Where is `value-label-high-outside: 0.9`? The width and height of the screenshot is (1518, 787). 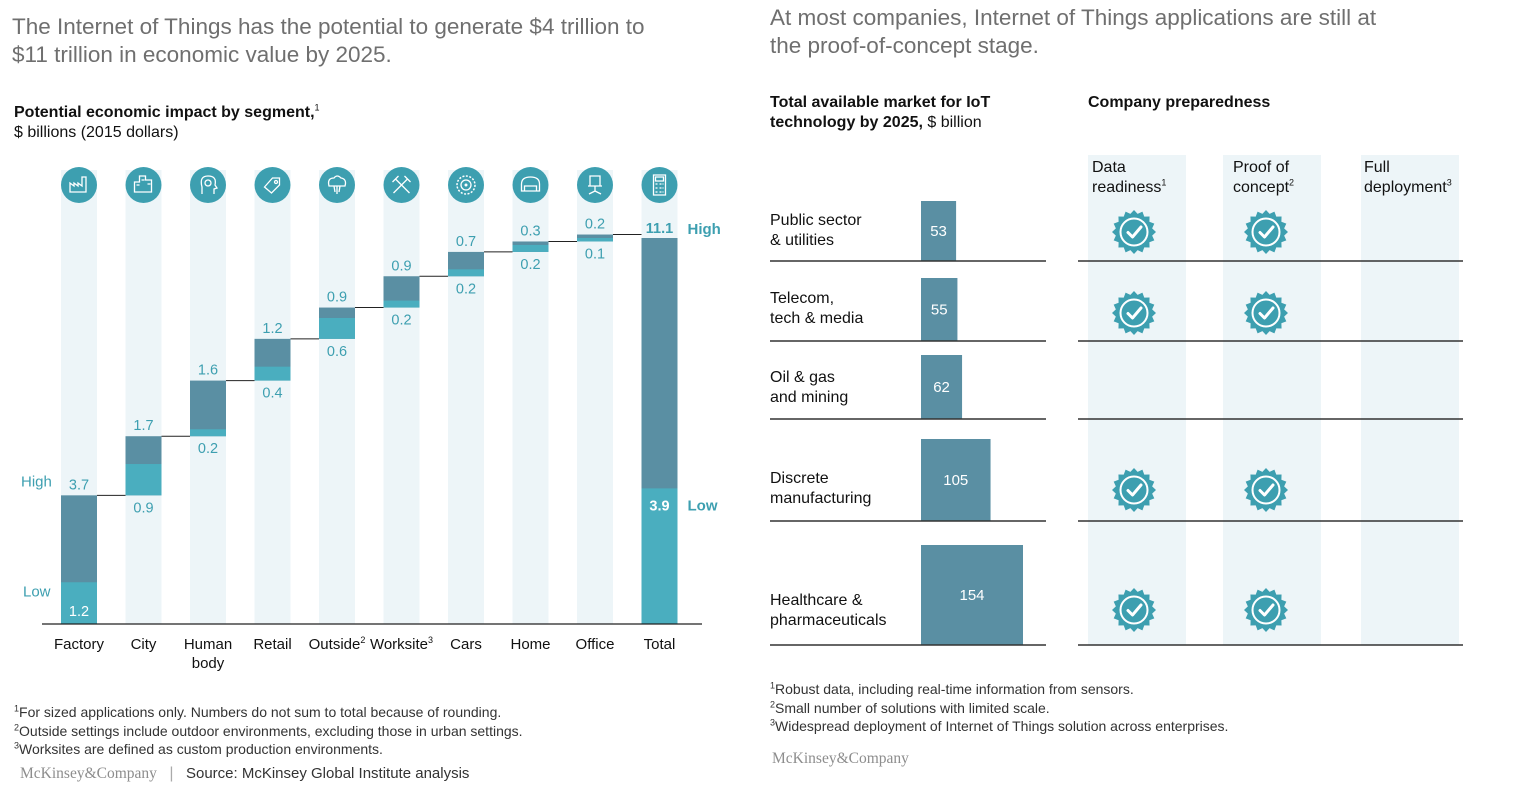
value-label-high-outside: 0.9 is located at coordinates (337, 298).